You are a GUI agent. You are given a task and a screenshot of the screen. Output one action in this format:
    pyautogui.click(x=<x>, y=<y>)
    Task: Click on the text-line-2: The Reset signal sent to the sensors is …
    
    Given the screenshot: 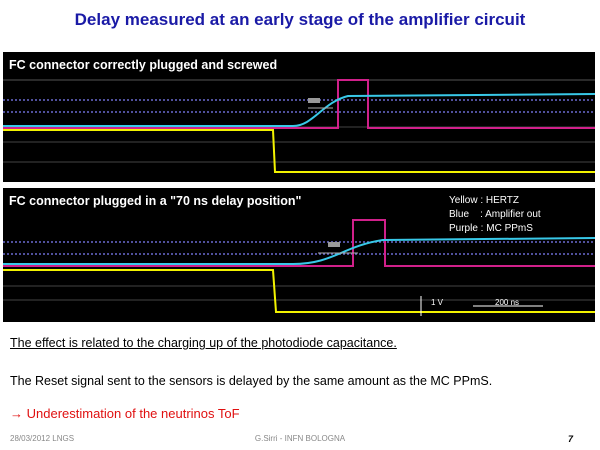 What is the action you would take?
    pyautogui.click(x=251, y=381)
    